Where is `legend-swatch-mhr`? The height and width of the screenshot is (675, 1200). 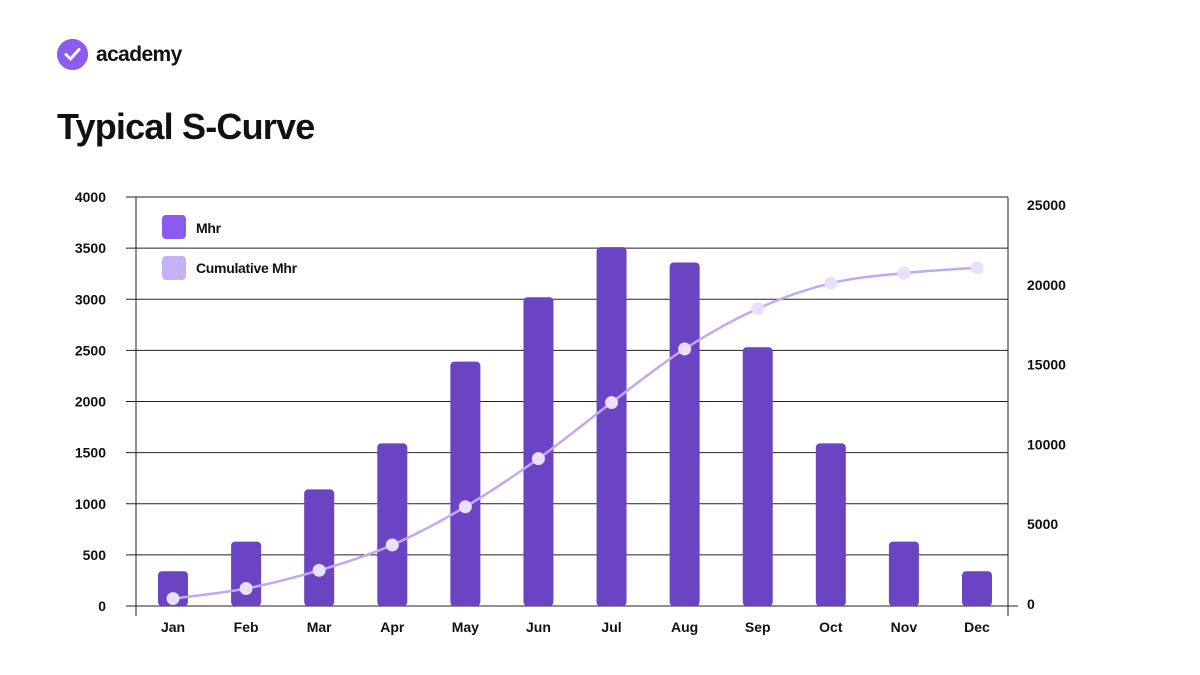 legend-swatch-mhr is located at coordinates (174, 227).